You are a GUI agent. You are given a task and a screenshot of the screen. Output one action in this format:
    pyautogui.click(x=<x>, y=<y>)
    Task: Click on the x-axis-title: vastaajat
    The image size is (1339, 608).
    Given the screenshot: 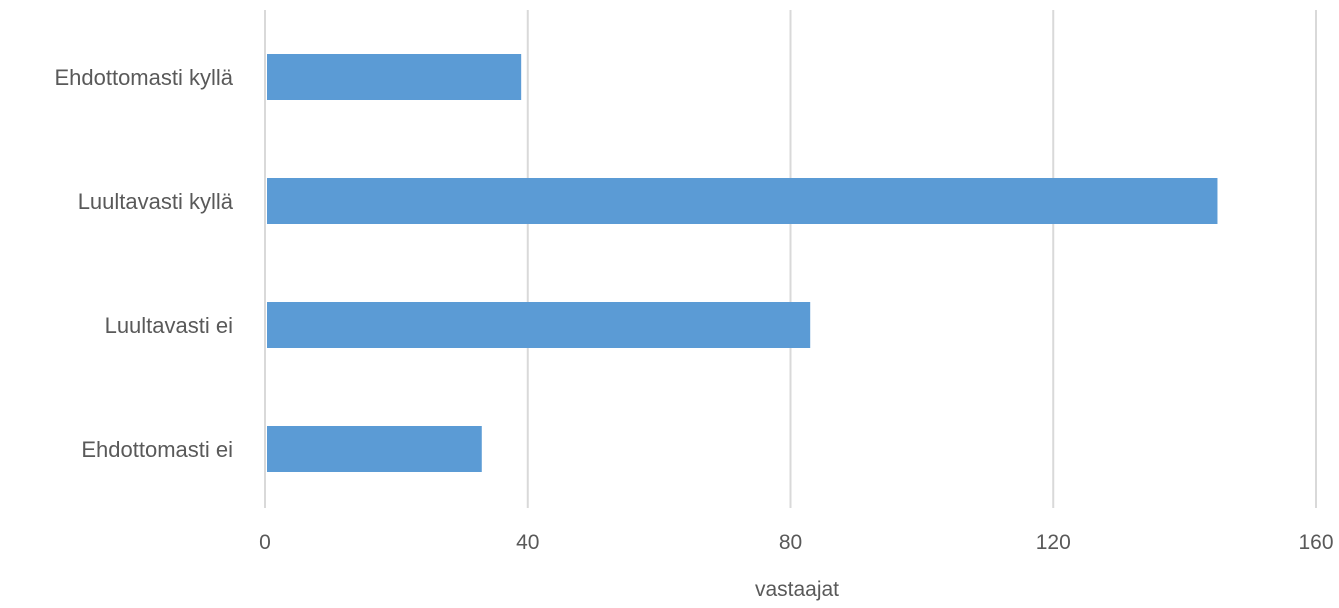 What is the action you would take?
    pyautogui.click(x=797, y=589)
    